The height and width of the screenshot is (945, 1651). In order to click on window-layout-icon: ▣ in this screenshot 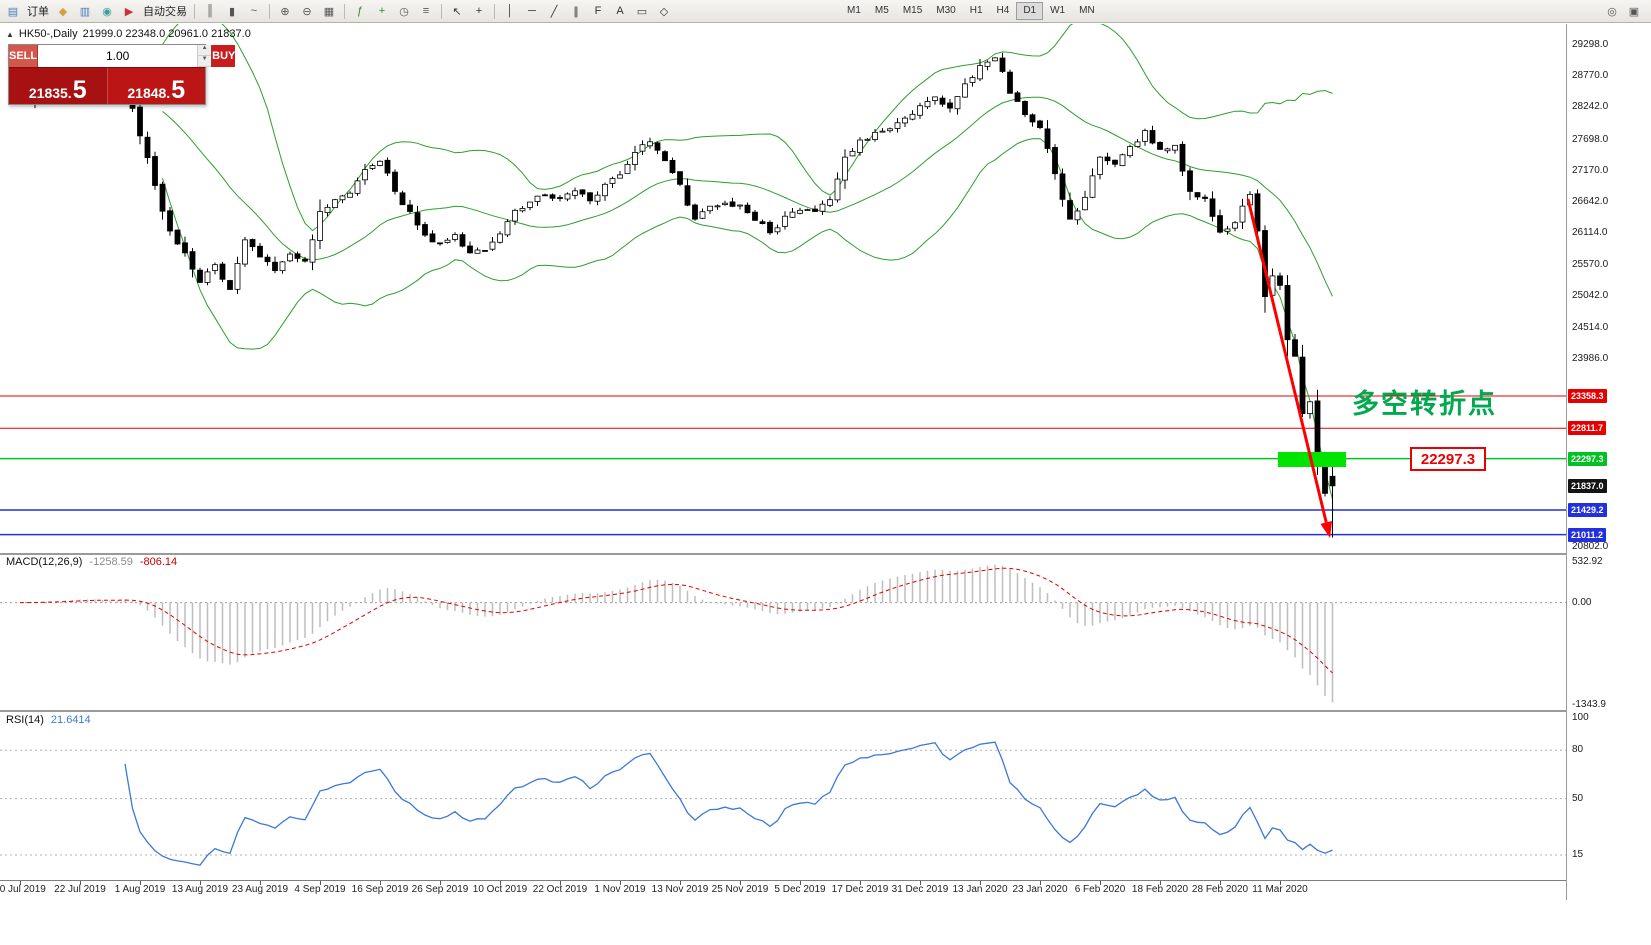, I will do `click(1634, 11)`.